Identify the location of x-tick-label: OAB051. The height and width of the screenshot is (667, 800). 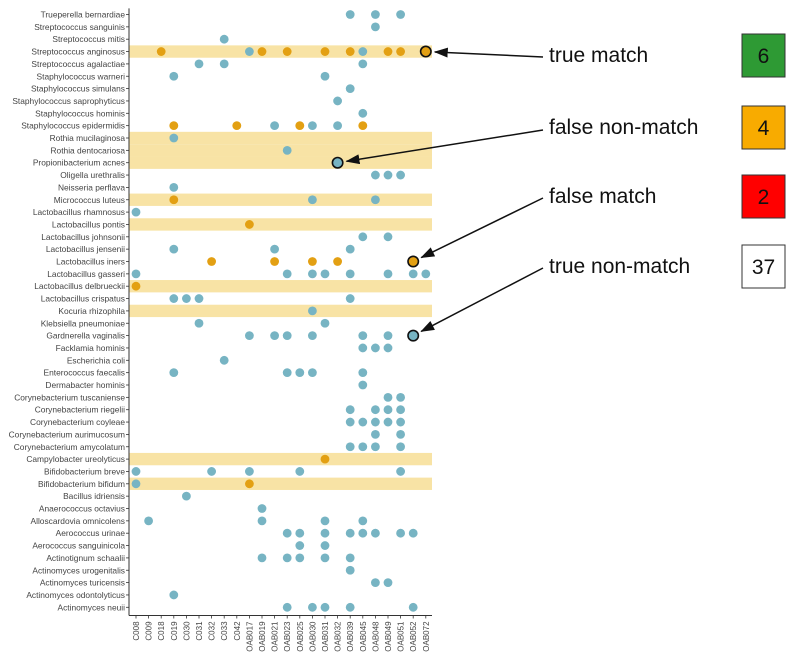
(401, 636).